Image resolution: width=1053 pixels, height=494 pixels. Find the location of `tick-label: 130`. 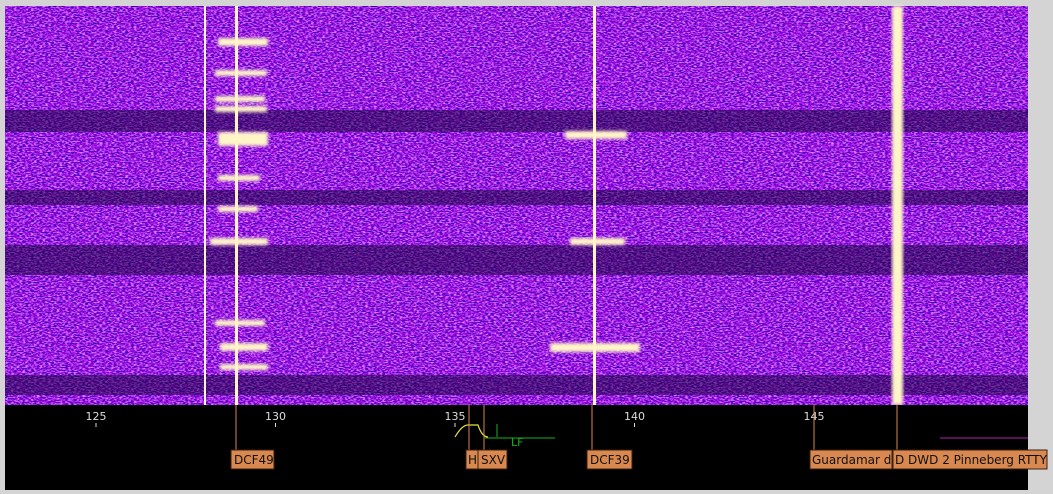

tick-label: 130 is located at coordinates (275, 416).